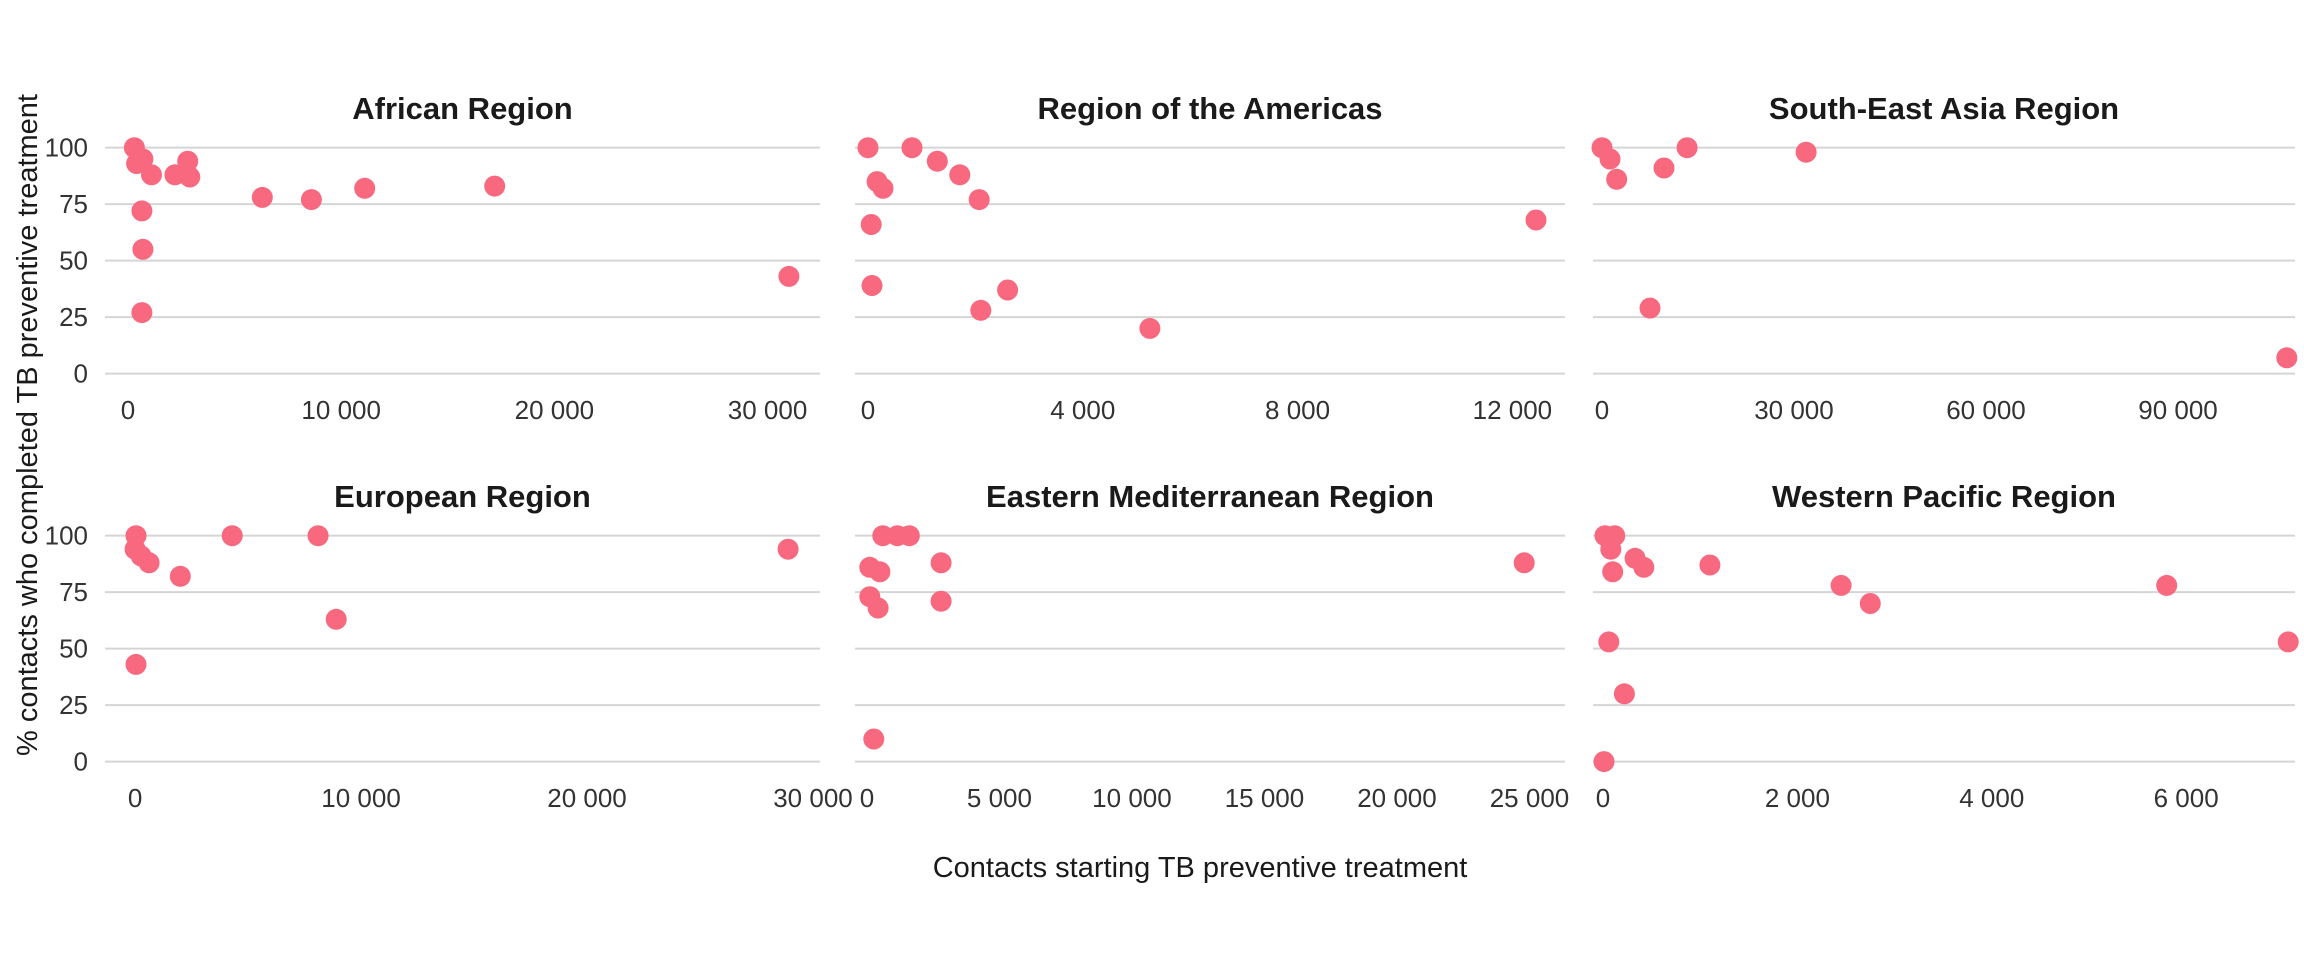  I want to click on x-tick-label: 25 000, so click(1530, 798).